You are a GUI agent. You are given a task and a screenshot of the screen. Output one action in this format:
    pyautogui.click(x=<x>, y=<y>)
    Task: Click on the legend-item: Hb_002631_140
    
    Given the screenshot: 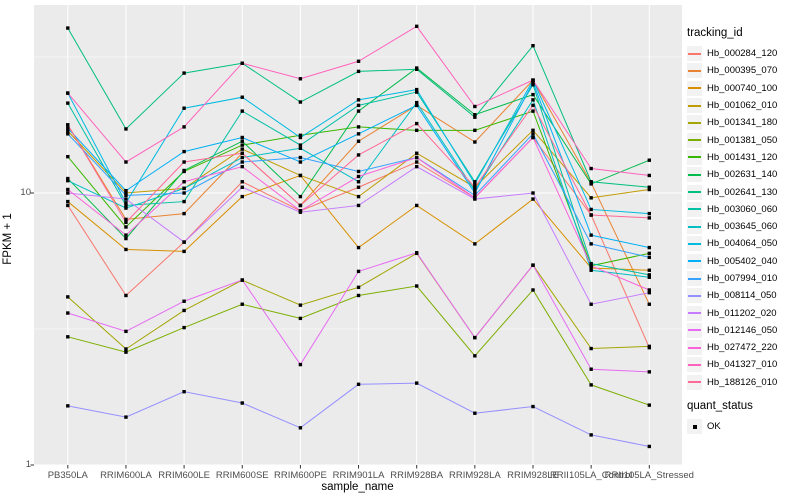 What is the action you would take?
    pyautogui.click(x=743, y=174)
    